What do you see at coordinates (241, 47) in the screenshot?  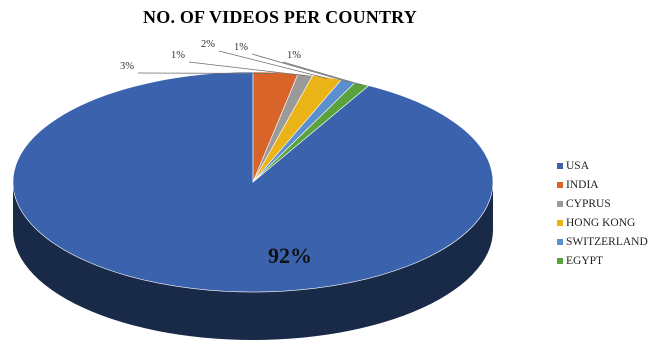 I see `data-label-switzerland: 1%` at bounding box center [241, 47].